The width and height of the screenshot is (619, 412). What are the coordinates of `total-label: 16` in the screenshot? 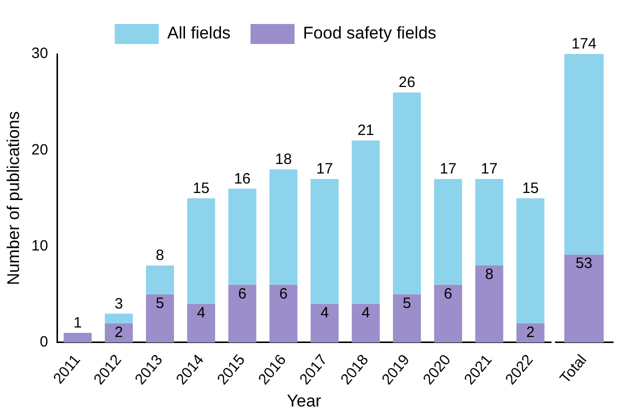 It's located at (242, 179).